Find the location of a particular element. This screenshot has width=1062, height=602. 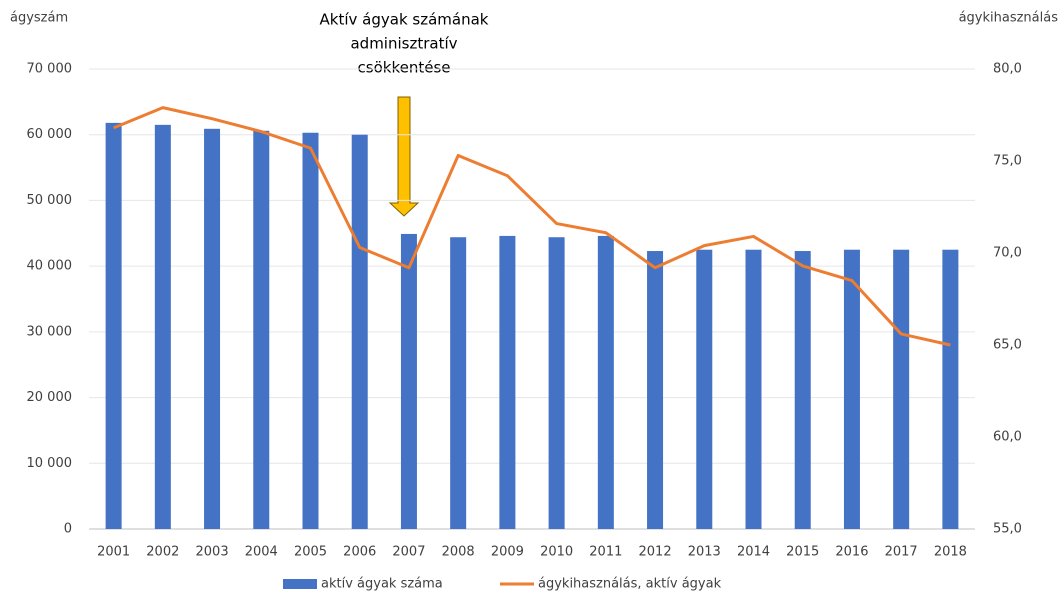

y-tick-label: 30 000 is located at coordinates (50, 331).